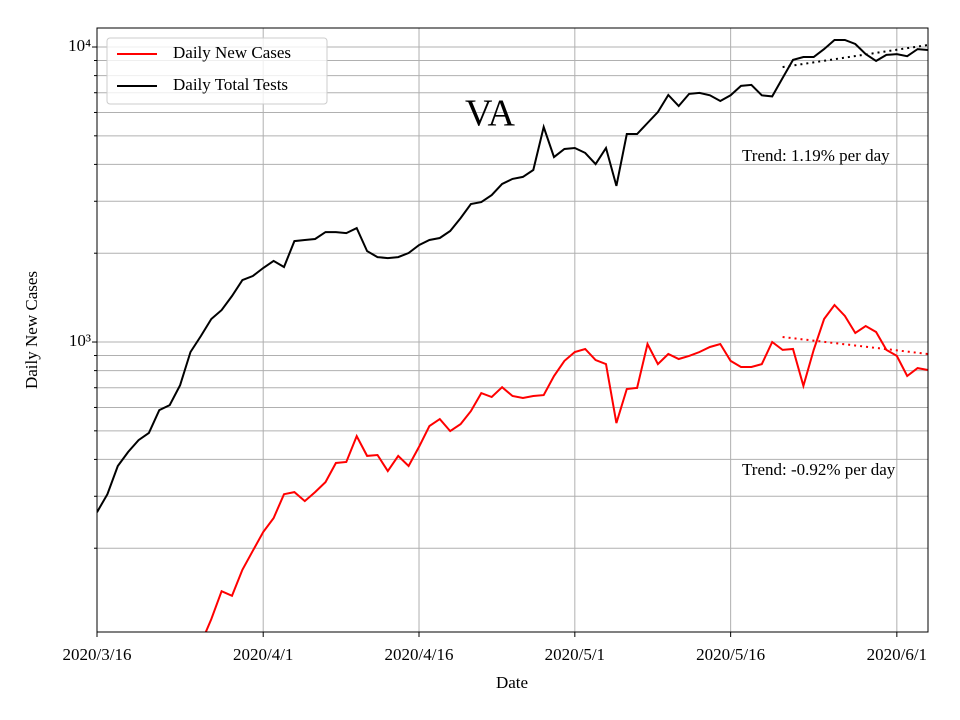 Image resolution: width=960 pixels, height=720 pixels. I want to click on x-tick-label: 2020/4/1, so click(263, 654).